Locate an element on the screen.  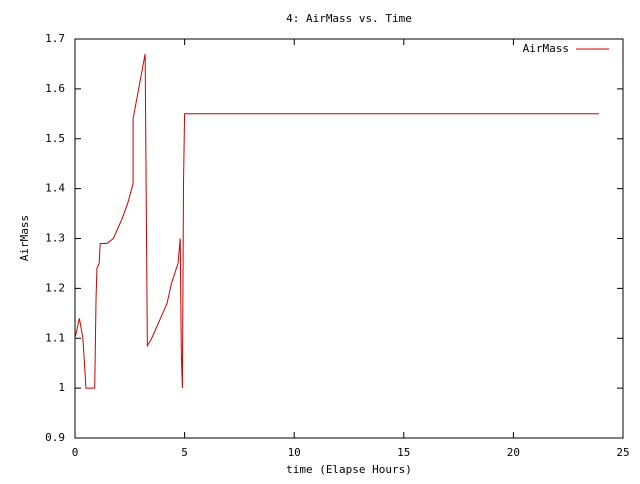
y-tick-label: 1.1 is located at coordinates (55, 337).